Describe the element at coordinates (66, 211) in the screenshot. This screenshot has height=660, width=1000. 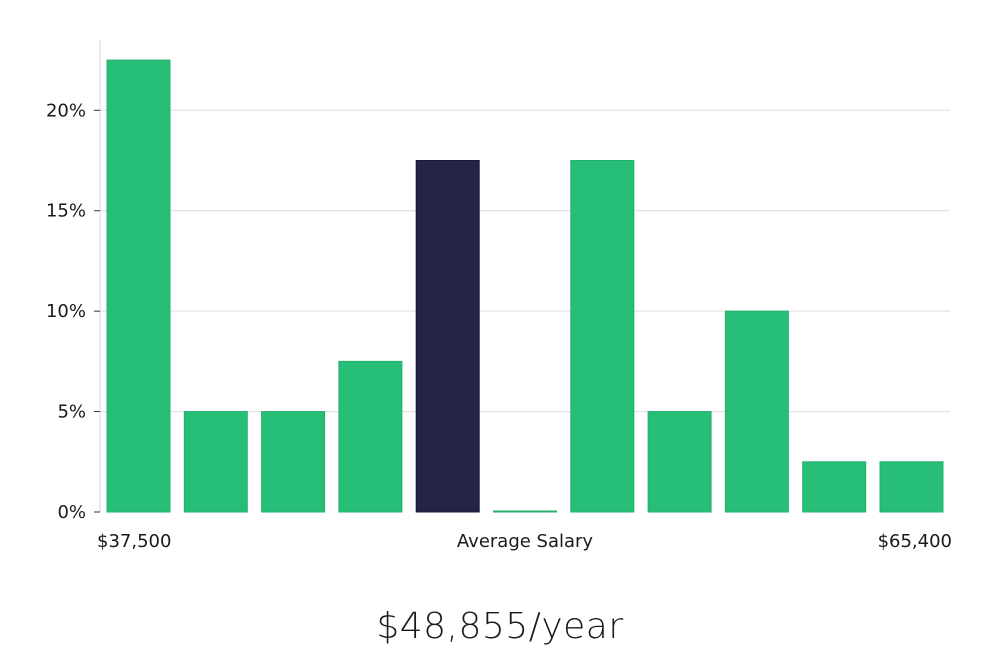
I see `y-tick-label: 15%` at that location.